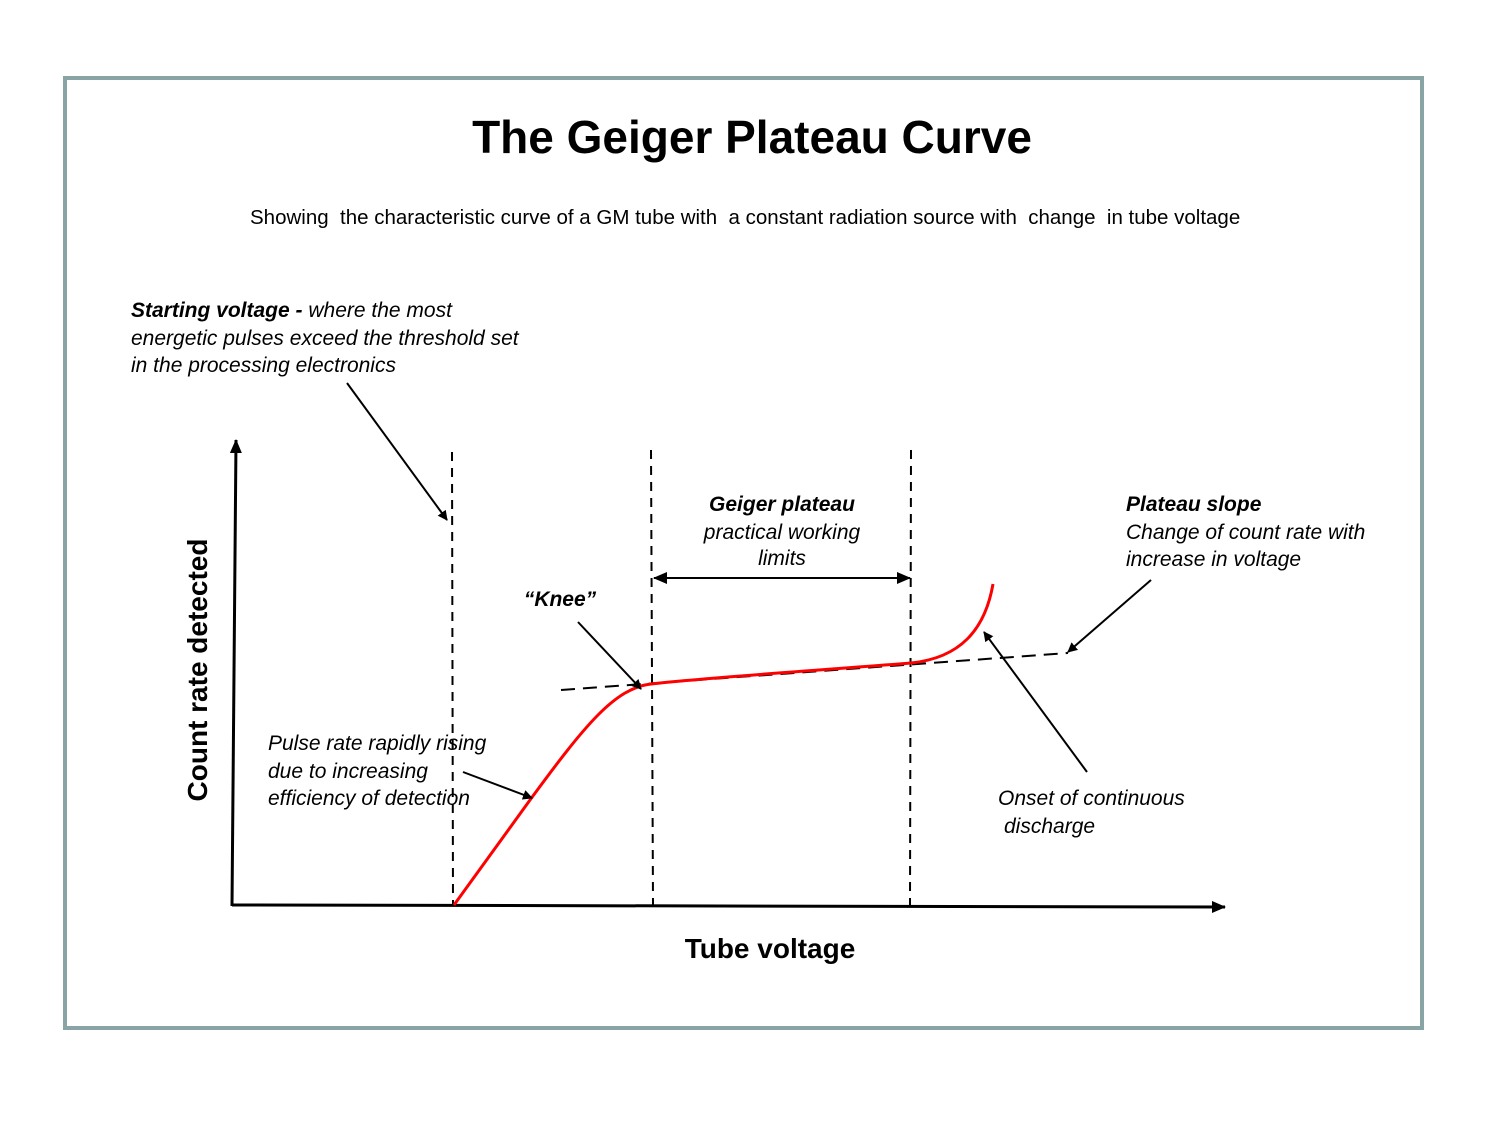 This screenshot has width=1500, height=1125. Describe the element at coordinates (1049, 826) in the screenshot. I see `onset-line2: discharge` at that location.